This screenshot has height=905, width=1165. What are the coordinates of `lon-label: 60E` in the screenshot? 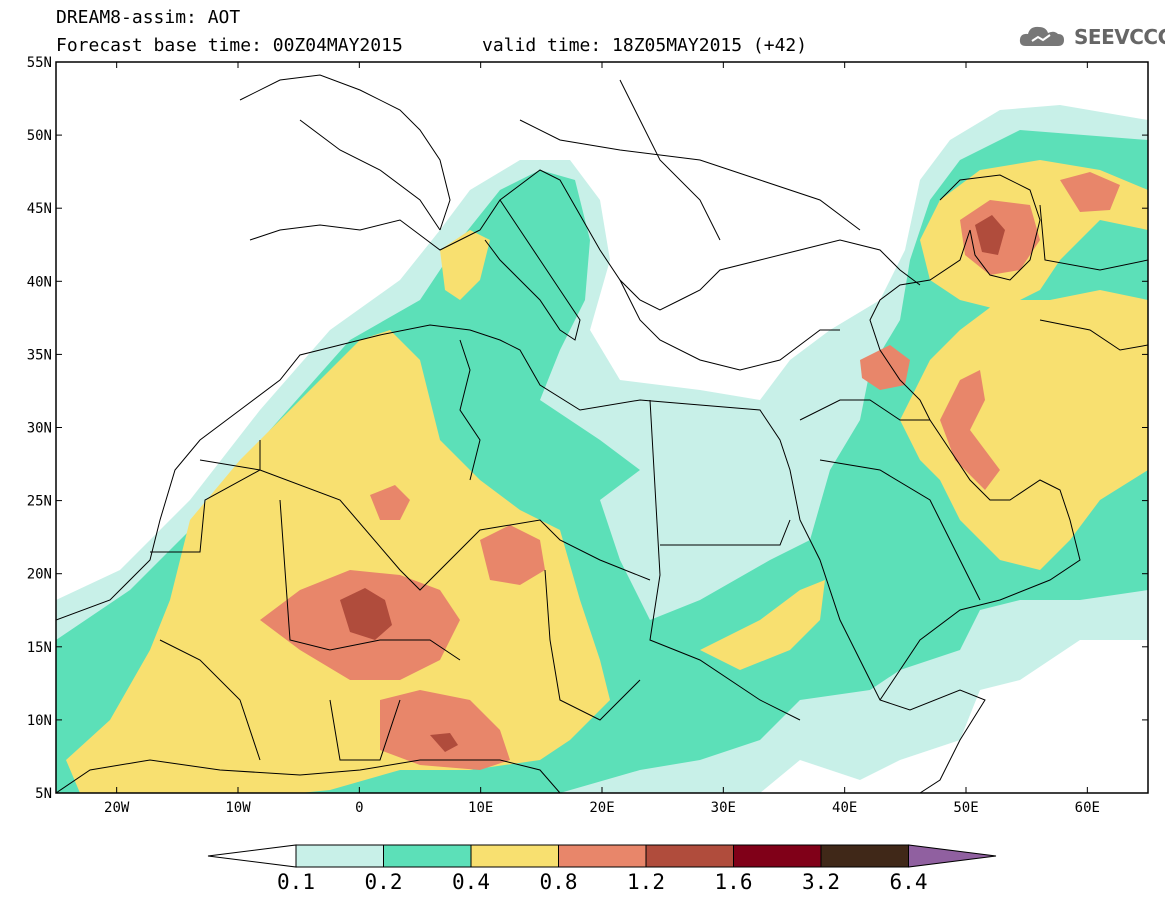 It's located at (1087, 808).